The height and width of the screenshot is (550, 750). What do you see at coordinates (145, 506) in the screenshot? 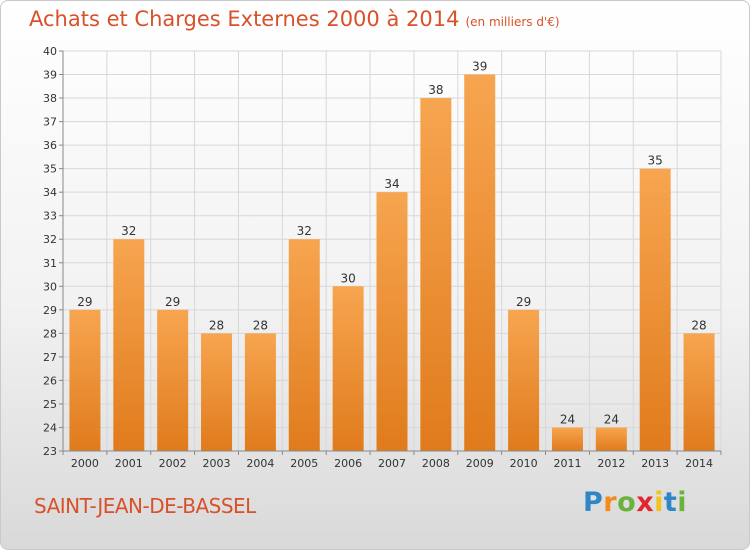
I see `commune-name: SAINT-JEAN-DE-BASSEL` at bounding box center [145, 506].